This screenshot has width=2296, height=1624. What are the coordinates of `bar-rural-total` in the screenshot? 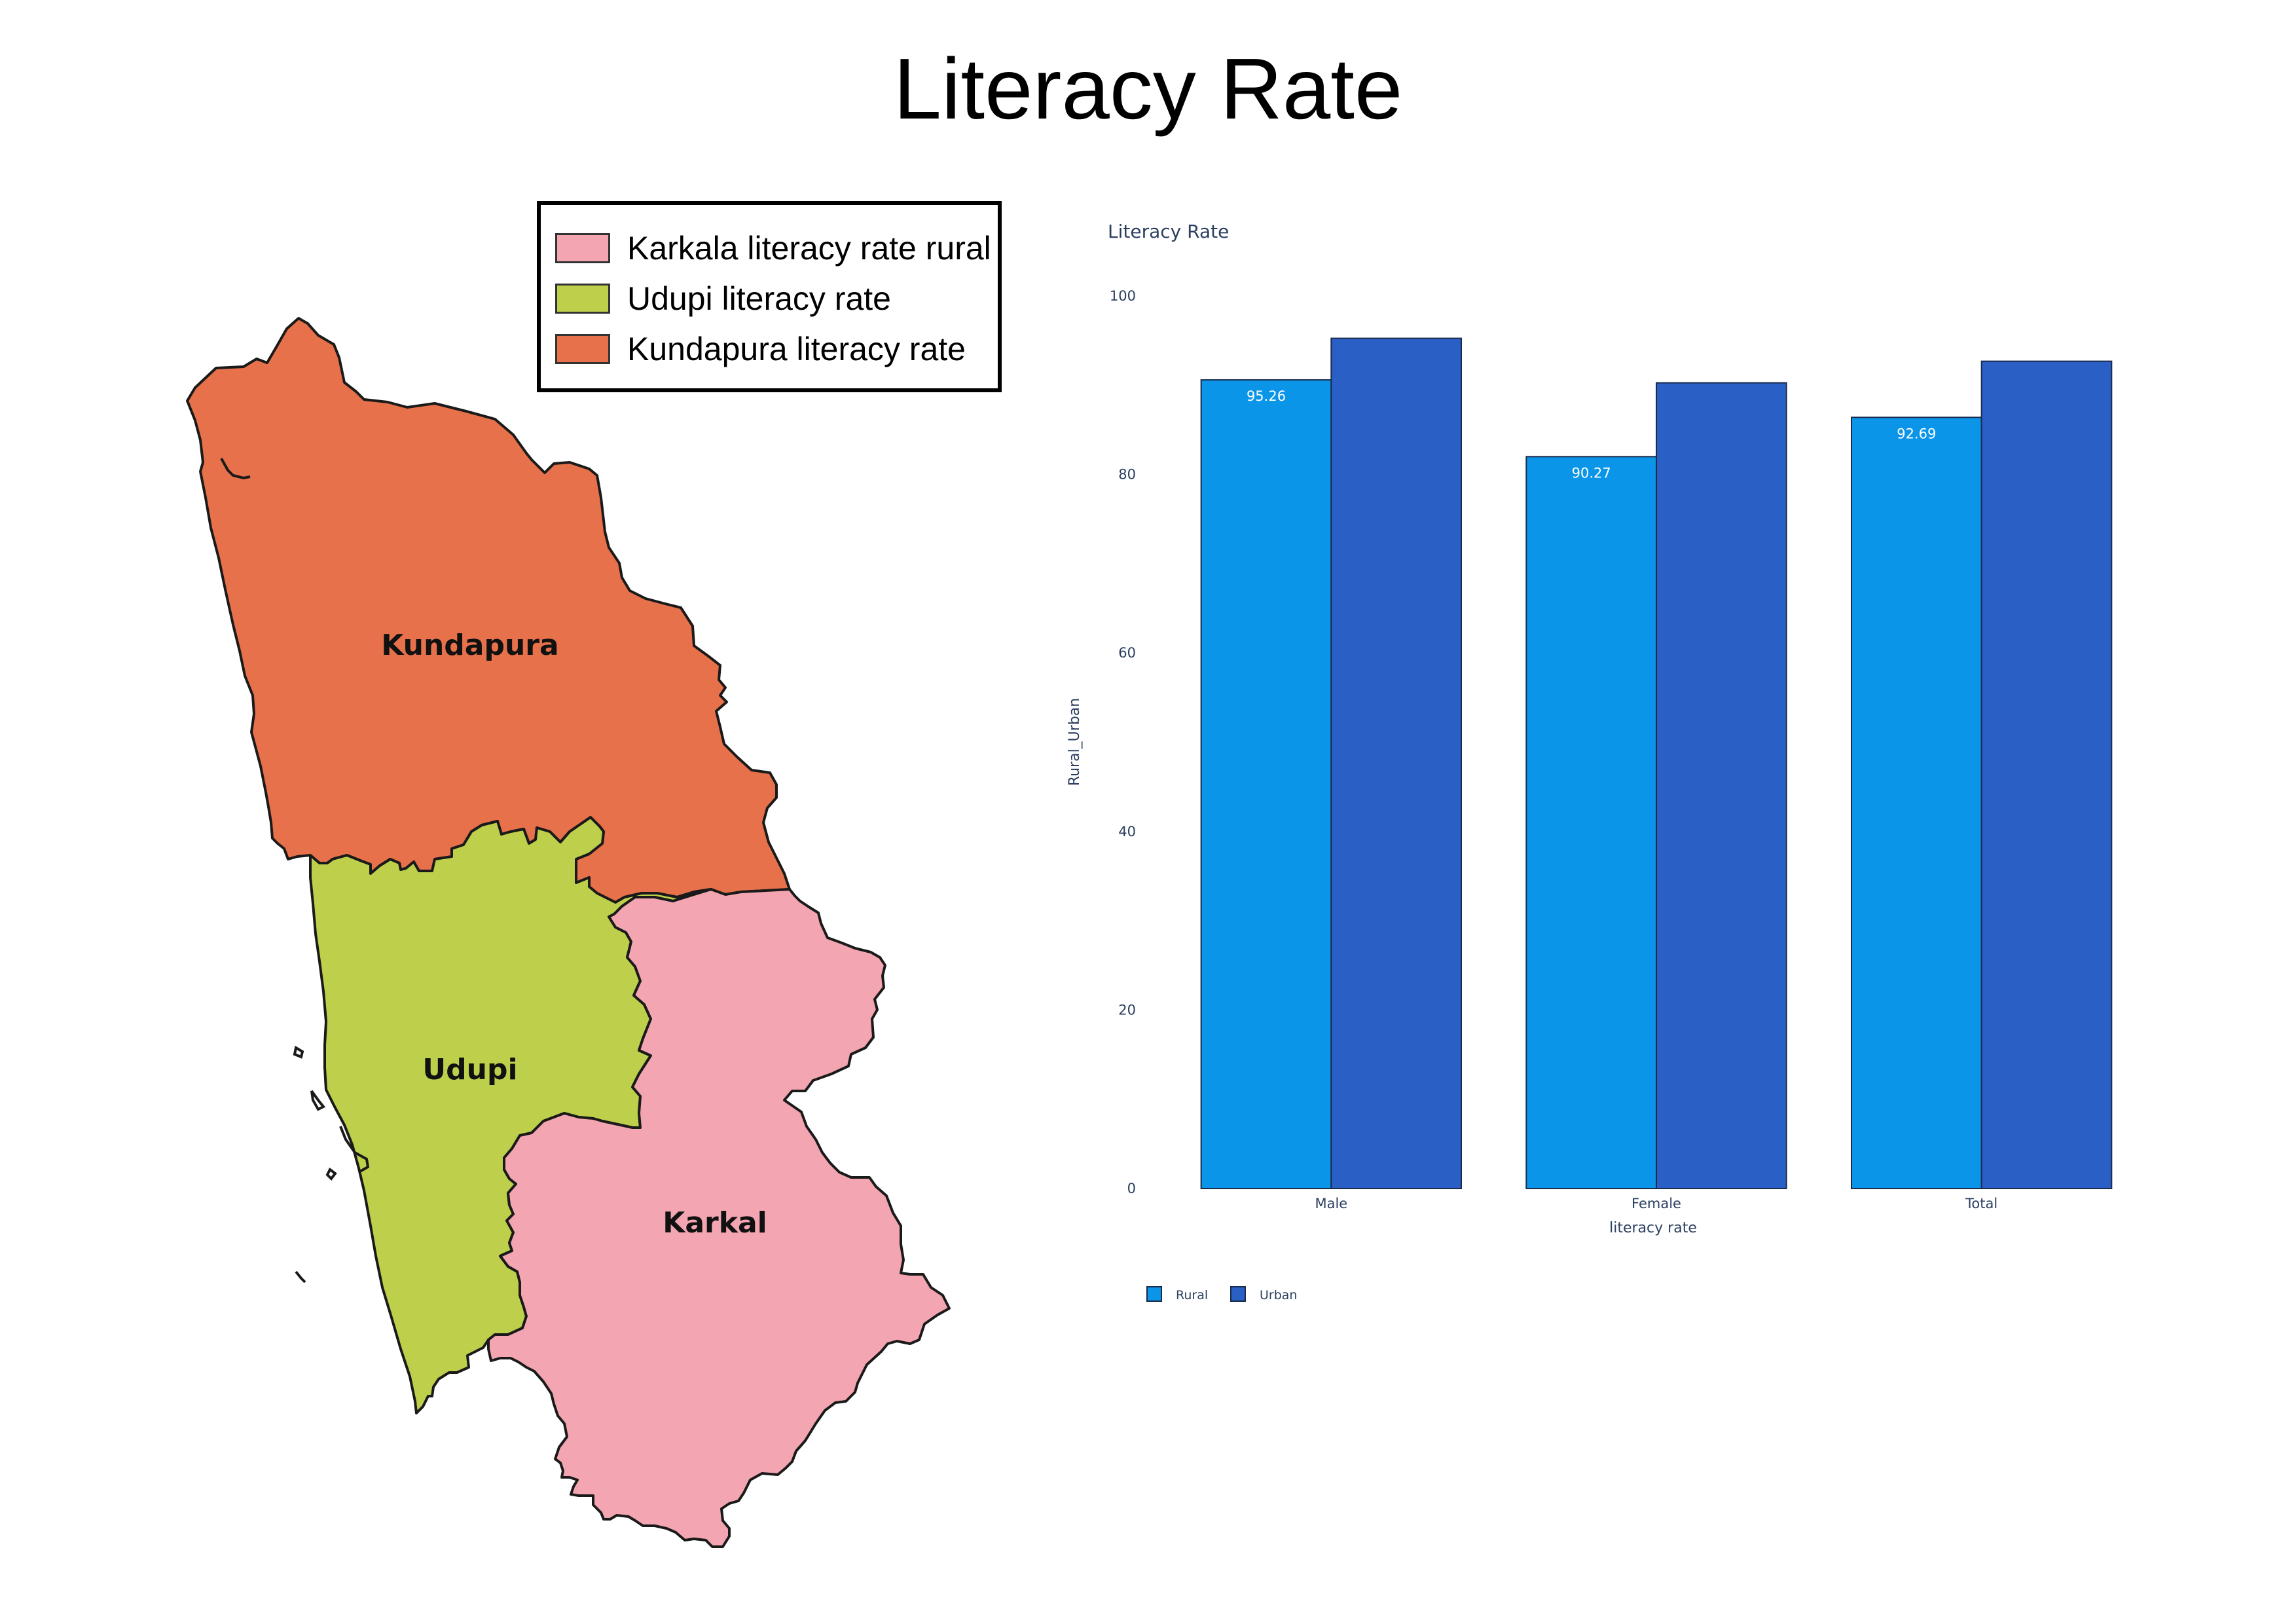 It's located at (1916, 802).